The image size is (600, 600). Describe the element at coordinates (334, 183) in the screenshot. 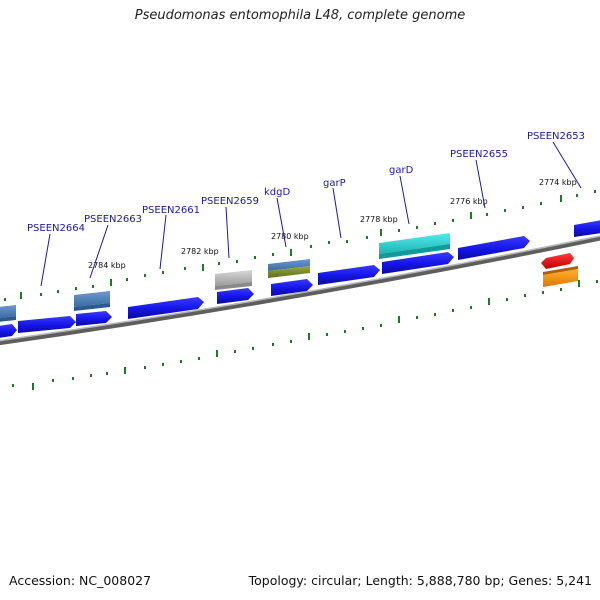

I see `gene-label-garp: garP` at that location.